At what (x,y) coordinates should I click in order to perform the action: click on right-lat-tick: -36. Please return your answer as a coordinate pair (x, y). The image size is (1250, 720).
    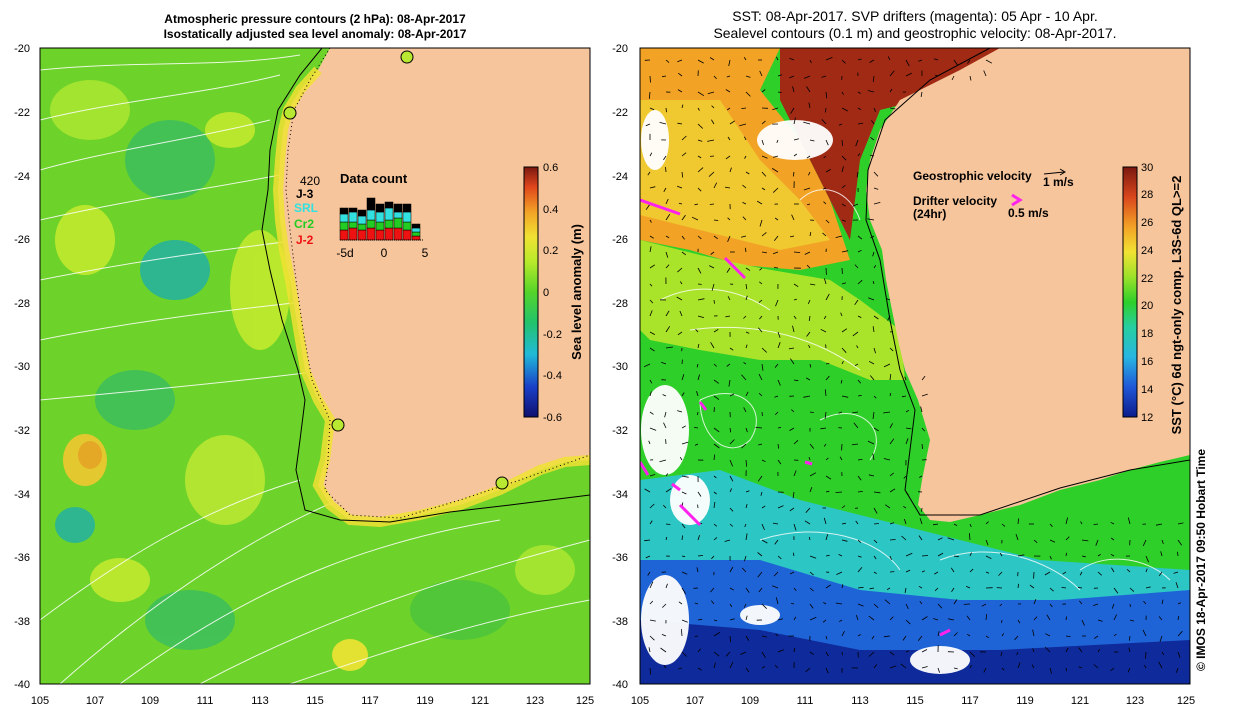
    Looking at the image, I should click on (620, 558).